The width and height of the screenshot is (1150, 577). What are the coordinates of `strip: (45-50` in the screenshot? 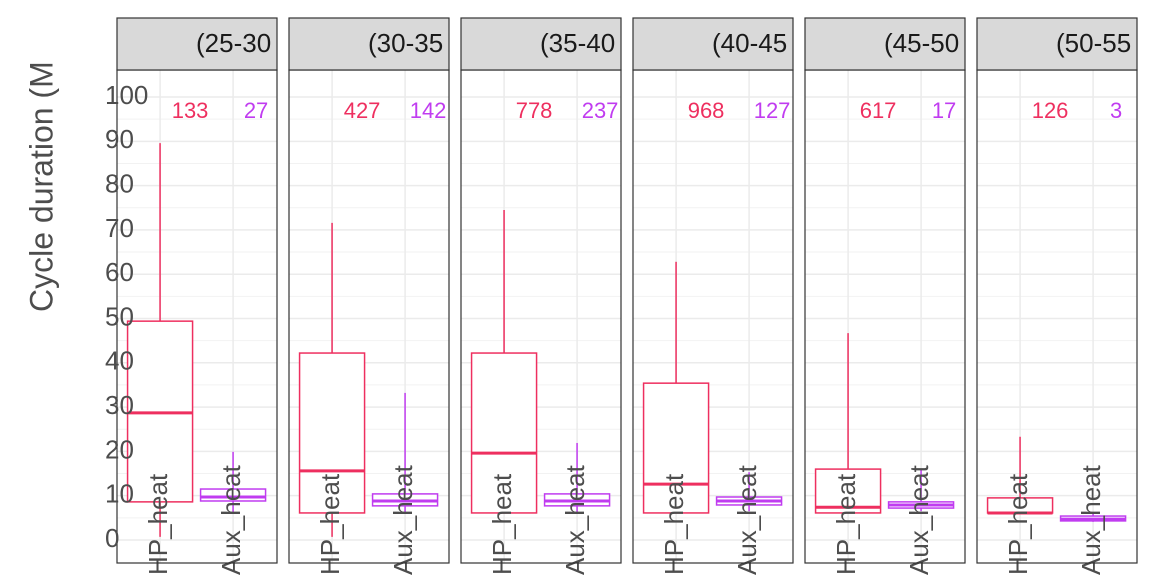 It's located at (885, 44).